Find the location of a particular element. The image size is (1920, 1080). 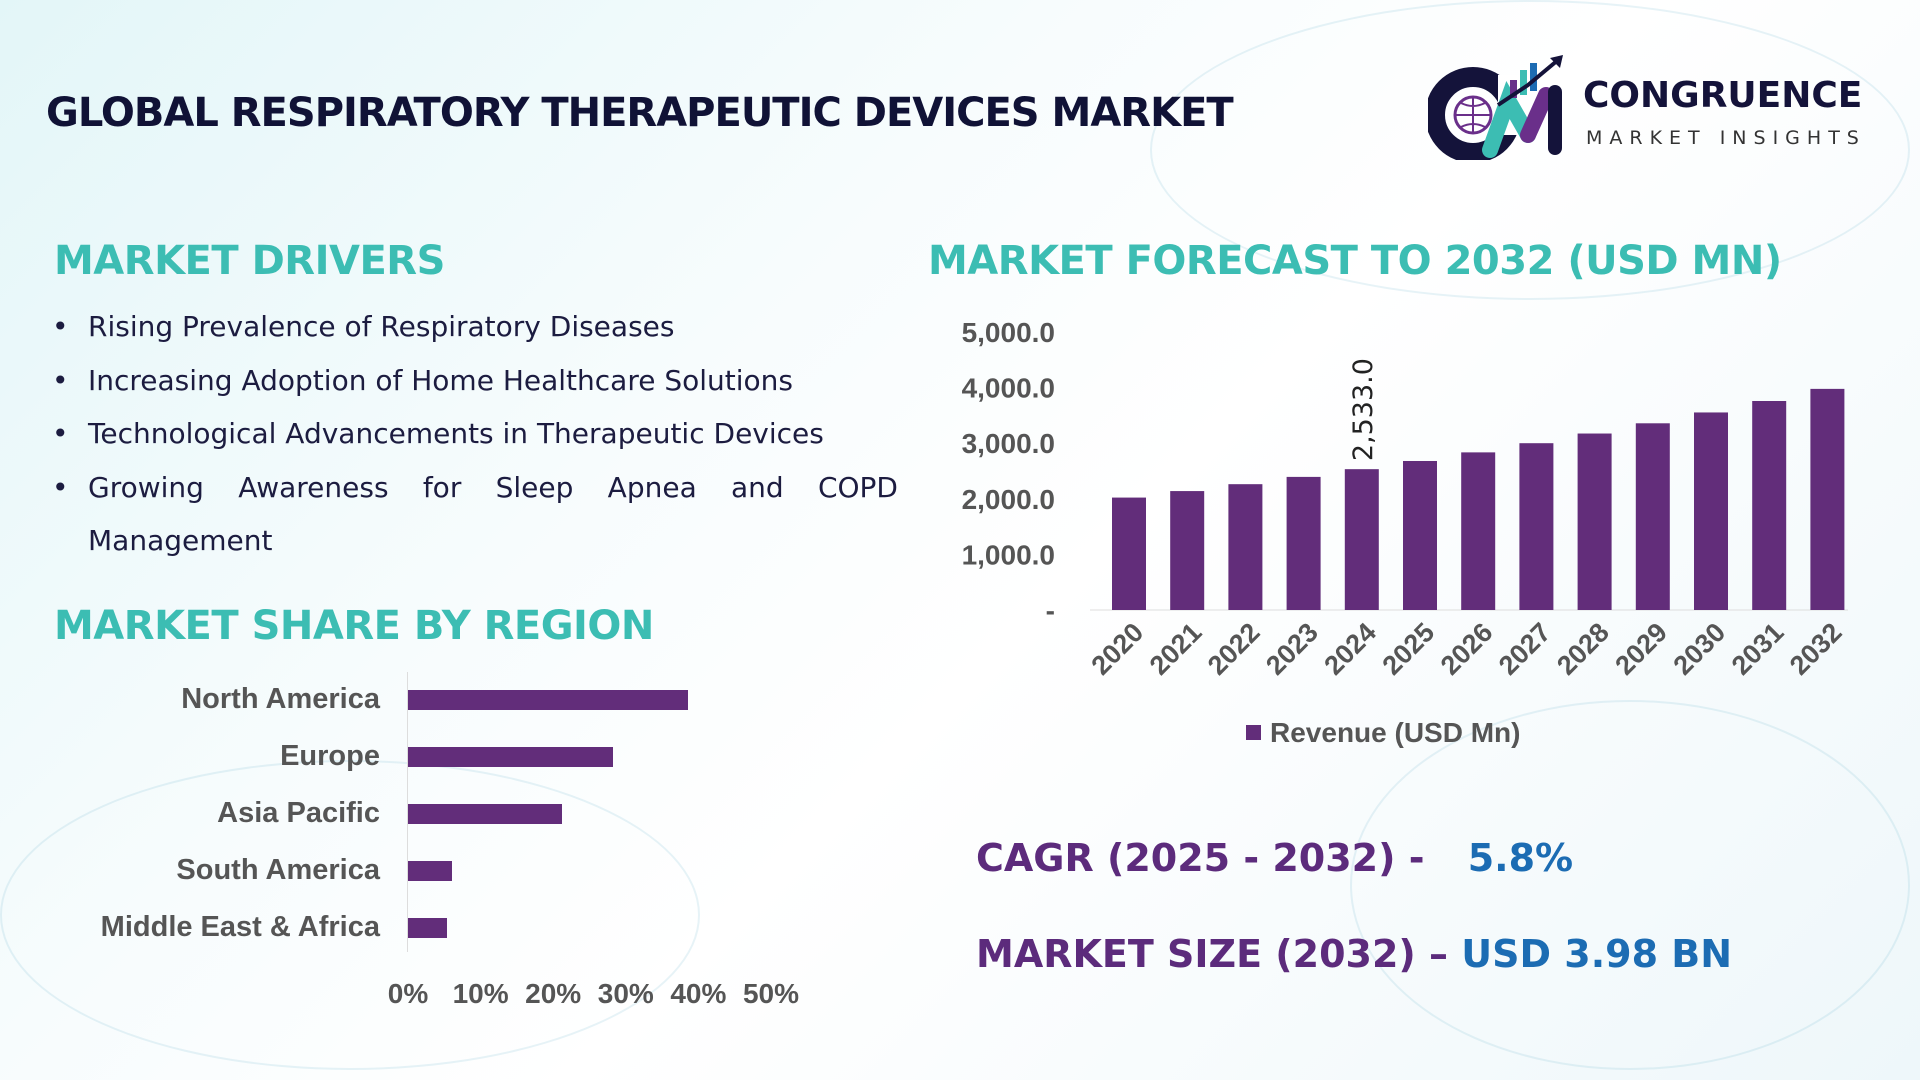

y-tick-label: 3,000.0 is located at coordinates (1008, 443).